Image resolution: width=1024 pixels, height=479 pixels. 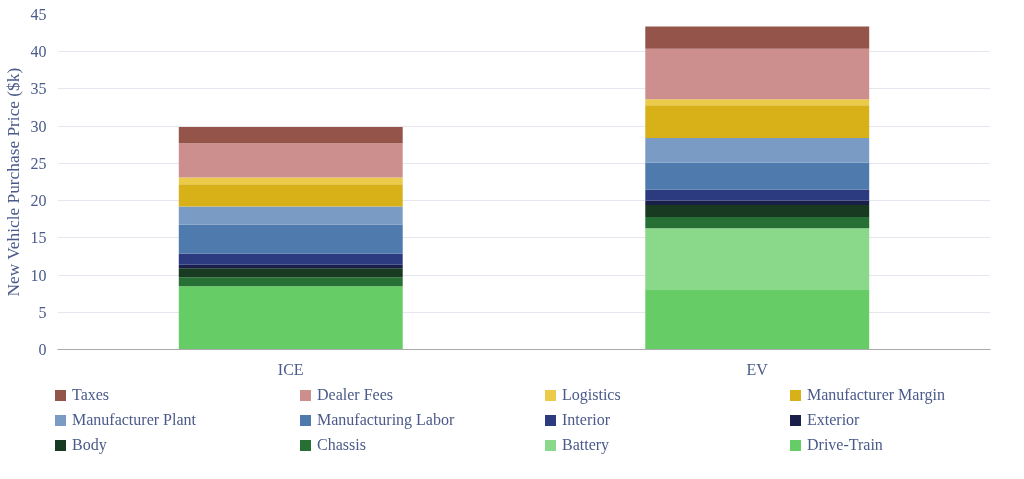 I want to click on x-tick-label: ICE, so click(x=290, y=369).